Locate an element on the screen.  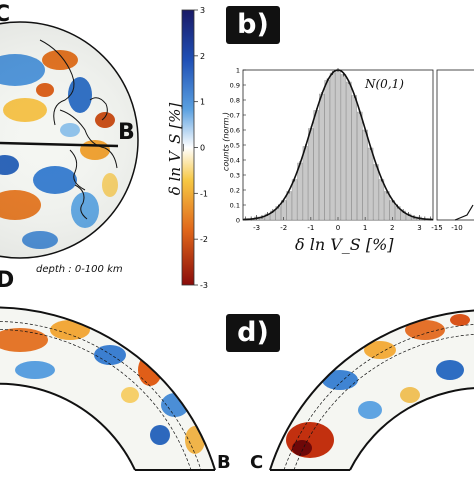
histogram-y-tick-label: 0.8 is located at coordinates (235, 101).